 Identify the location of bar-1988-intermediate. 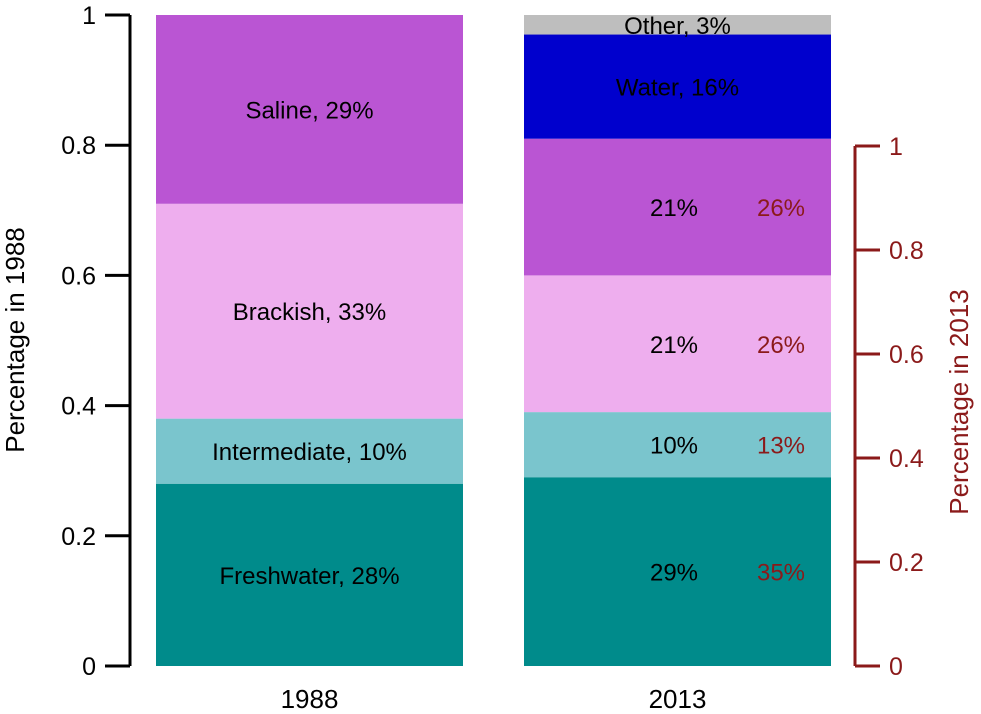
(309, 451).